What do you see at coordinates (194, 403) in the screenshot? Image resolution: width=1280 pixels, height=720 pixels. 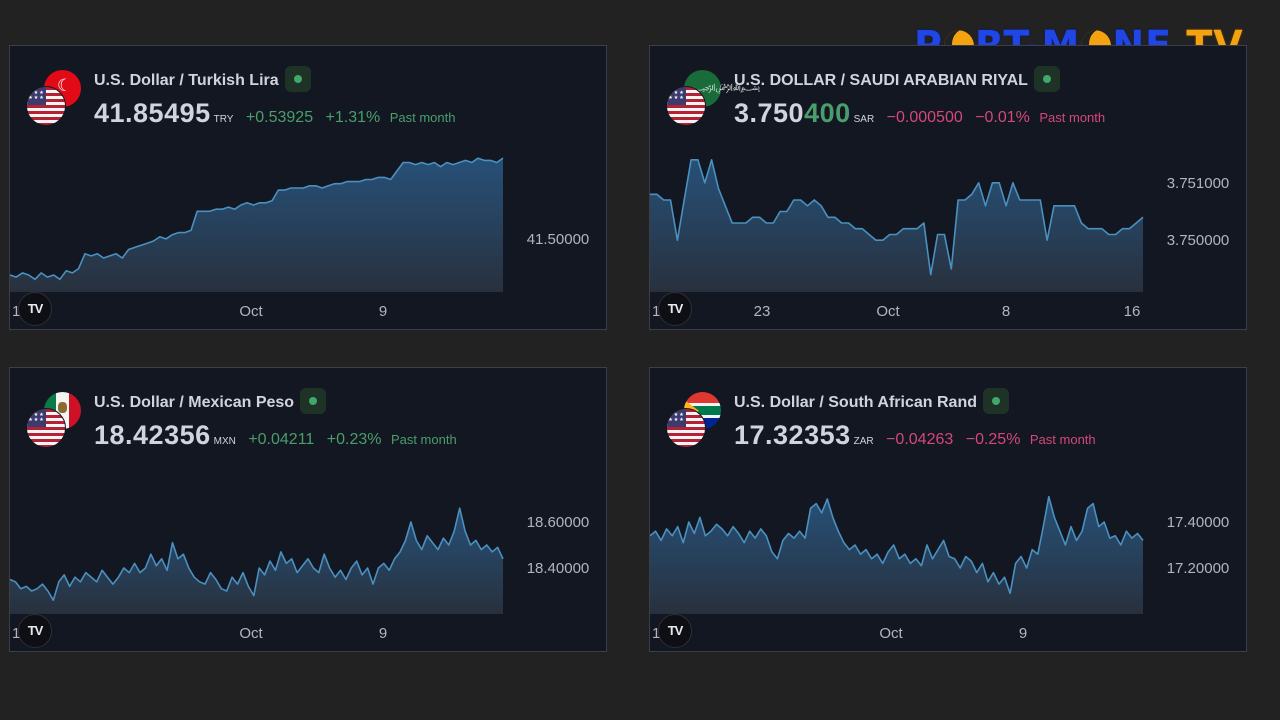 I see `symbol-title-text: U.S. Dollar / Mexican Peso` at bounding box center [194, 403].